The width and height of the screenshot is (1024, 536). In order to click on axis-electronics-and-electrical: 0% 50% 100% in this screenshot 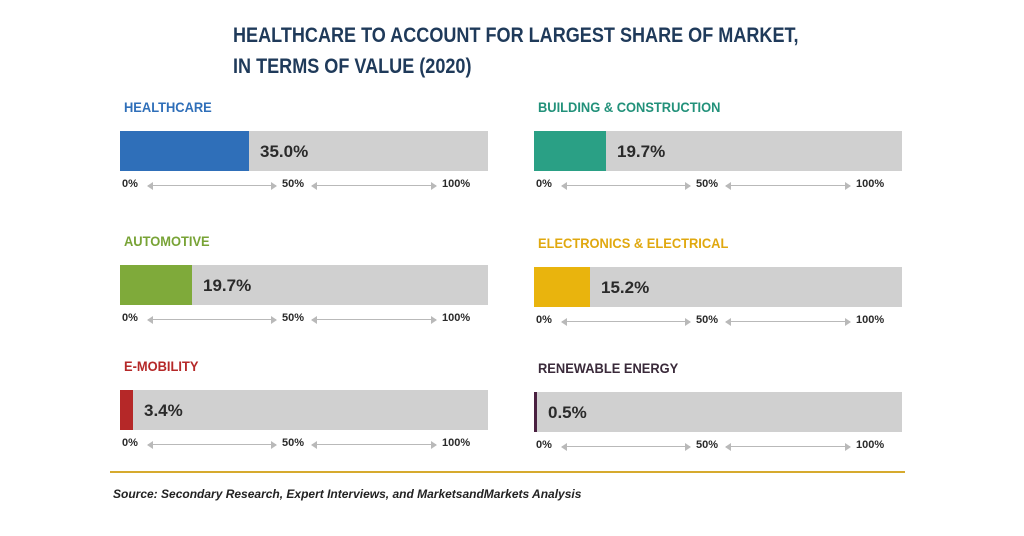, I will do `click(718, 321)`.